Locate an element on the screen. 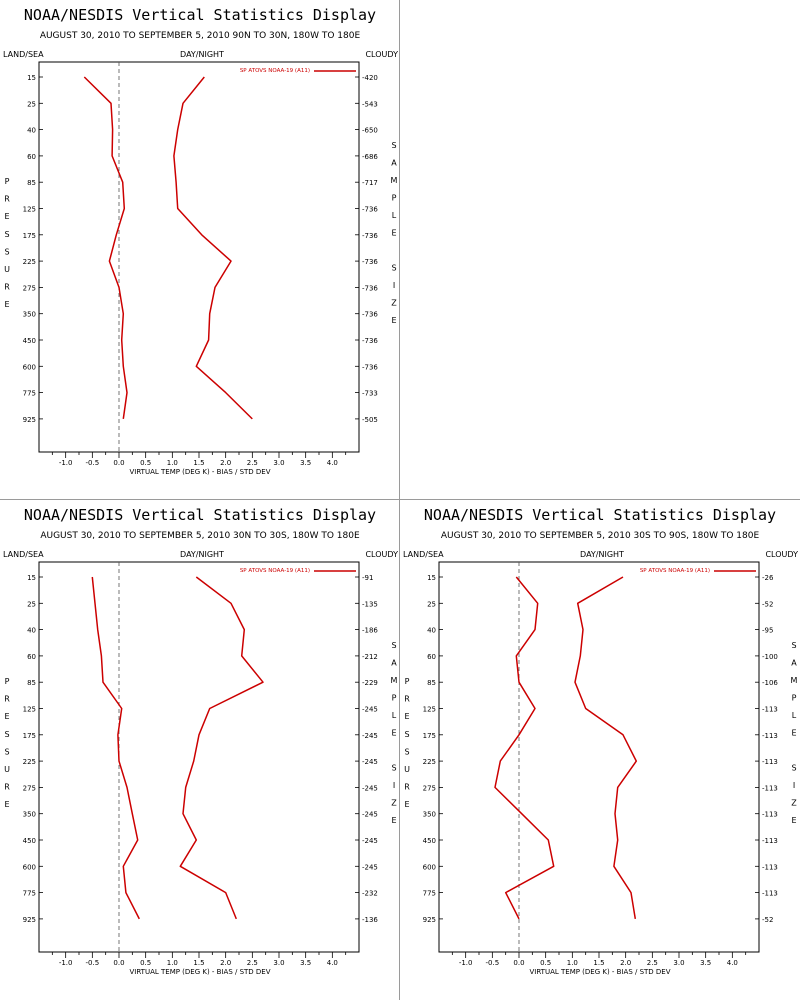 Image resolution: width=800 pixels, height=1000 pixels. pressure-tick-label: 450 is located at coordinates (29, 341).